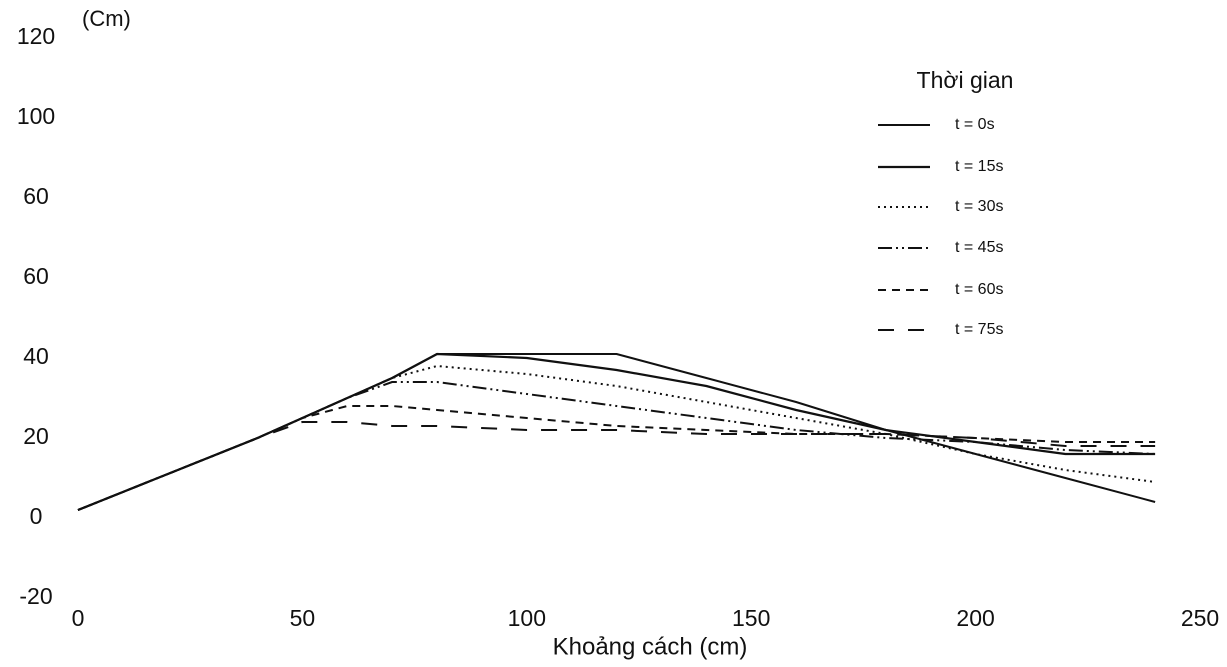 This screenshot has height=667, width=1227. Describe the element at coordinates (979, 166) in the screenshot. I see `legend-label: t = 15s` at that location.